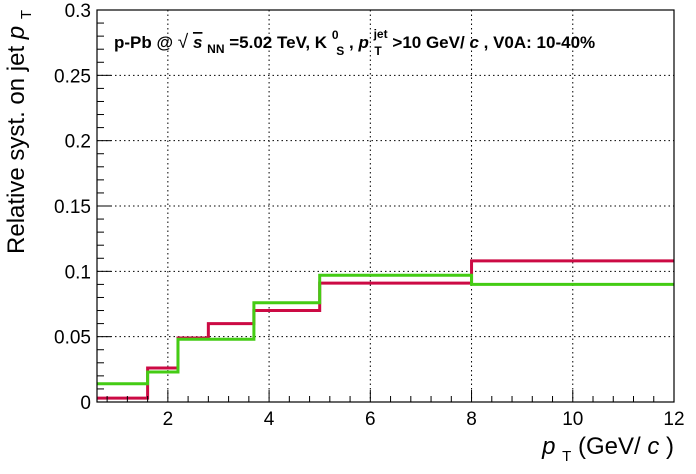 The image size is (696, 474). I want to click on y-tick-label: 0.25, so click(72, 76).